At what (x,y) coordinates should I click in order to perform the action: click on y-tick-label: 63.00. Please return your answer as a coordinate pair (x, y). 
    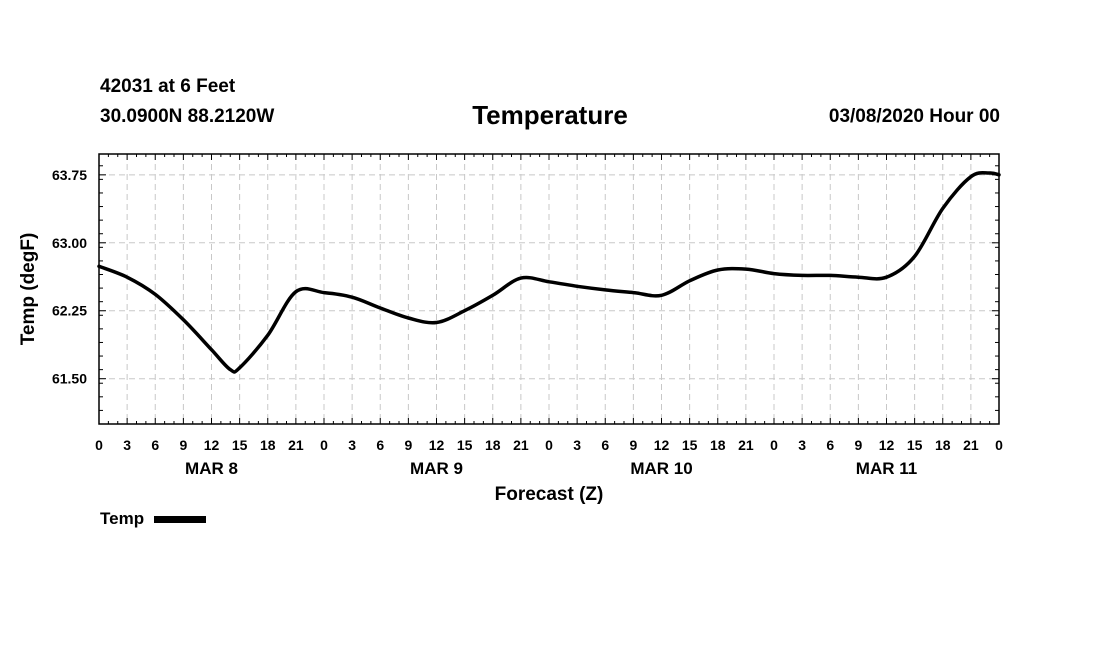
    Looking at the image, I should click on (69, 243).